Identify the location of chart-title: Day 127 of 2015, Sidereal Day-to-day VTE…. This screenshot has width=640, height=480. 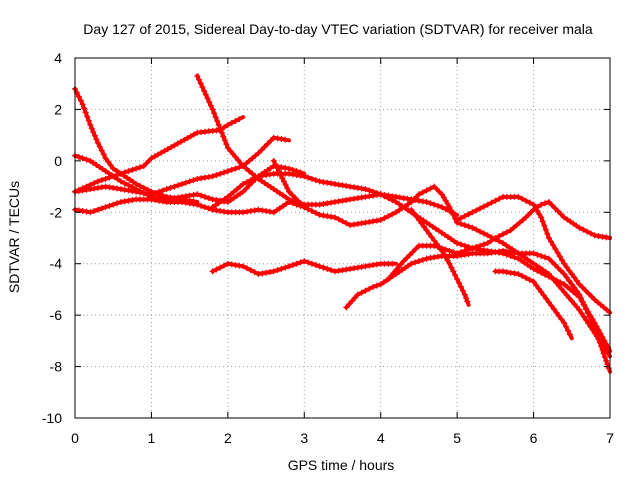
(338, 29).